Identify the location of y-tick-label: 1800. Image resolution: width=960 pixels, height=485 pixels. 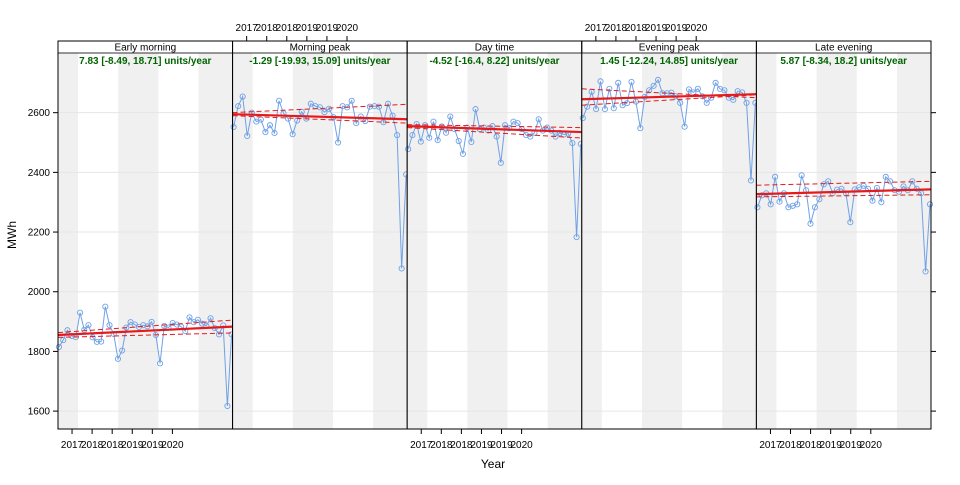
(39, 352).